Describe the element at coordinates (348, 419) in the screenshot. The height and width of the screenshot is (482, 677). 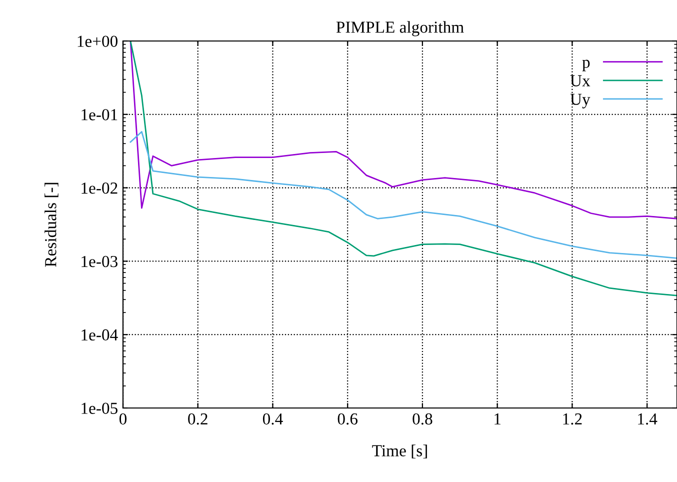
I see `x-tick-label: 0.6` at that location.